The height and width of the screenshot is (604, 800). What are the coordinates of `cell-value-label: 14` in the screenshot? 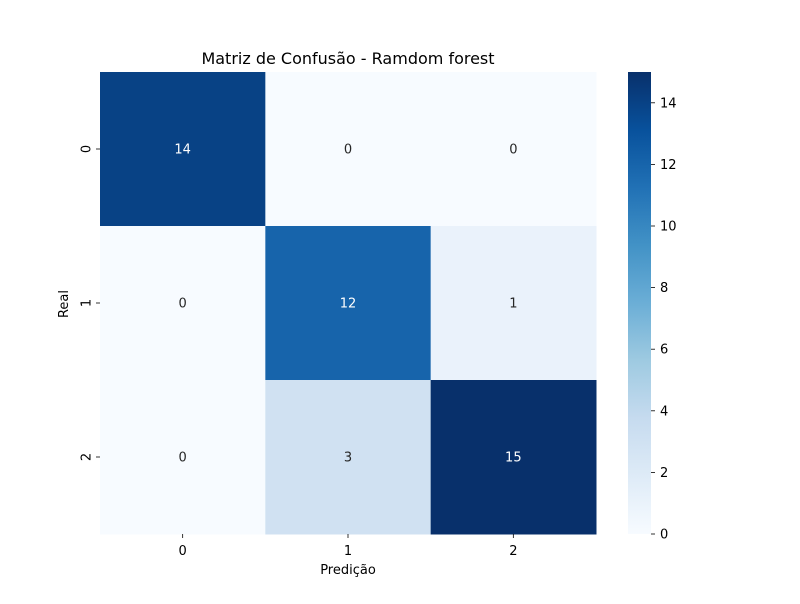 It's located at (182, 150).